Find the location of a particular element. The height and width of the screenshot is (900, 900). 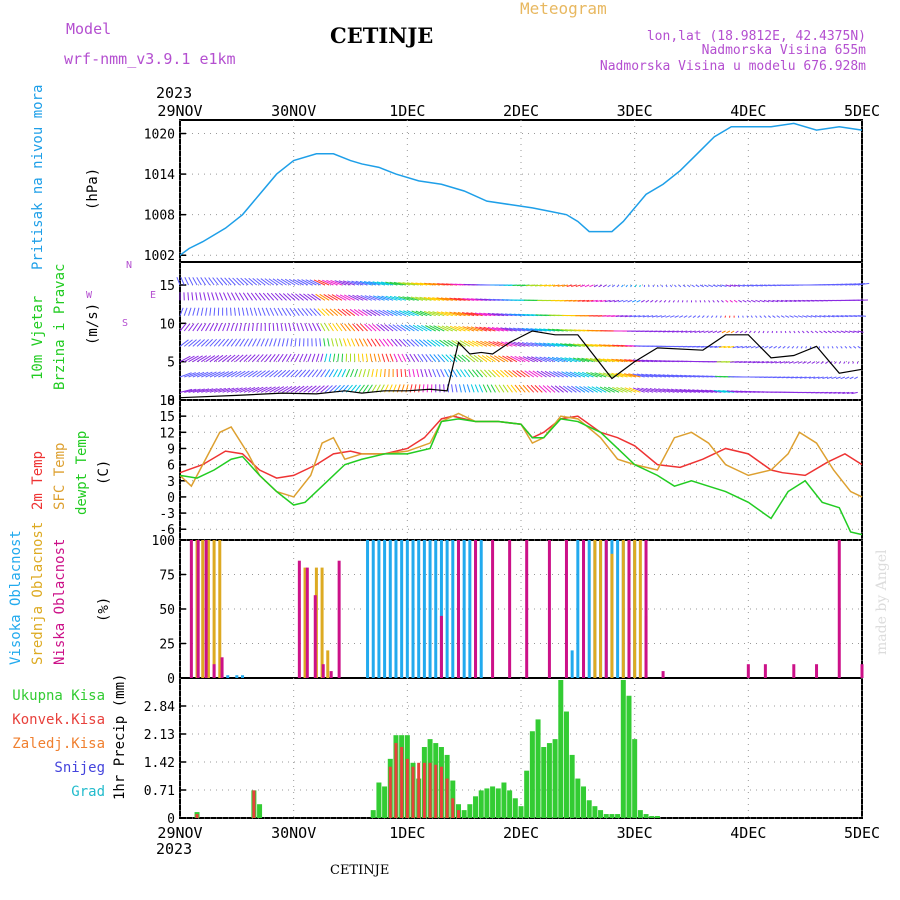

x-tick-label-bottom: 4DEC is located at coordinates (748, 833).